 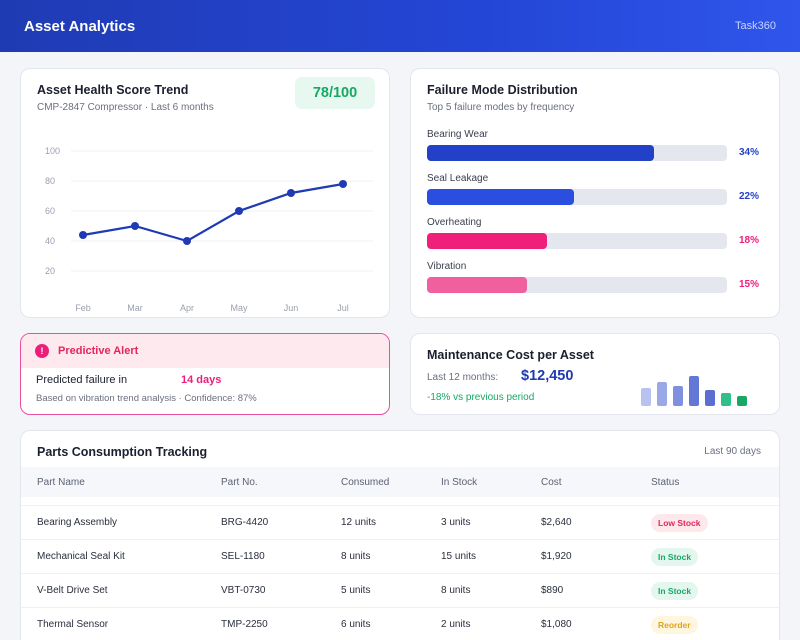 I want to click on x-tick-label: Apr, so click(x=187, y=308).